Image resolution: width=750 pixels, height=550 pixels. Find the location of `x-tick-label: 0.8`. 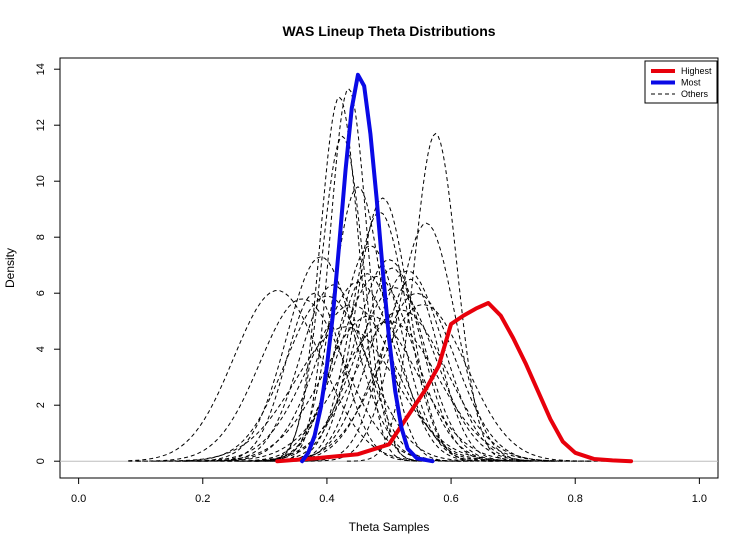

x-tick-label: 0.8 is located at coordinates (575, 499).